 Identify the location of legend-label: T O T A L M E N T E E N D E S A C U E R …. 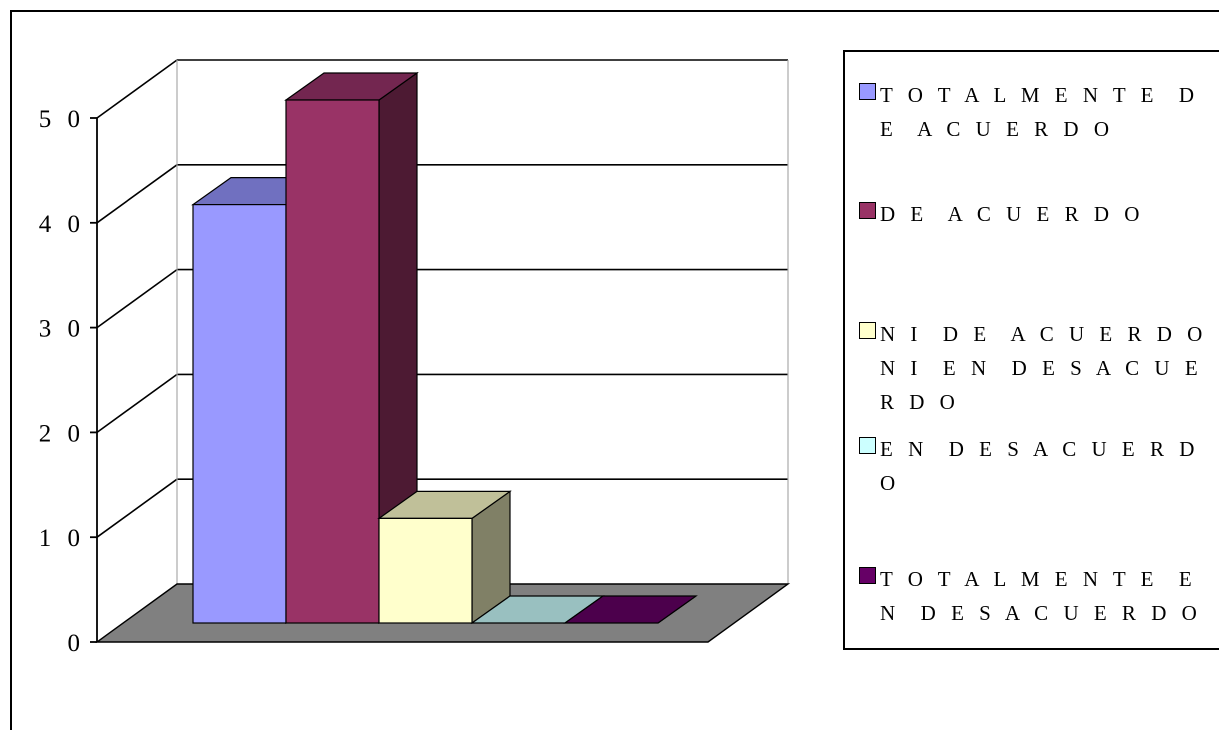
(1043, 596).